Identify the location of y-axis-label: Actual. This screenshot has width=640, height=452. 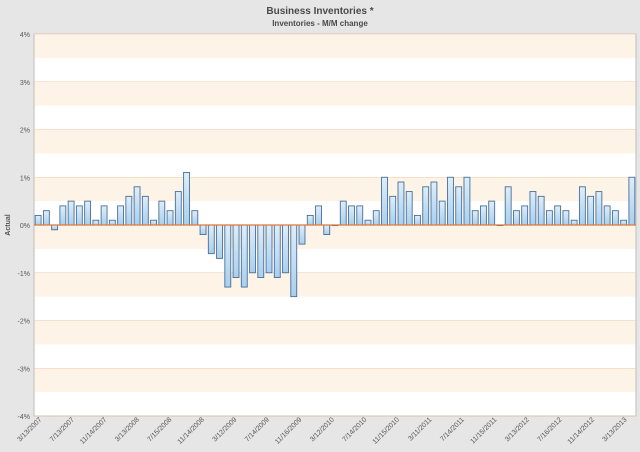
(8, 224).